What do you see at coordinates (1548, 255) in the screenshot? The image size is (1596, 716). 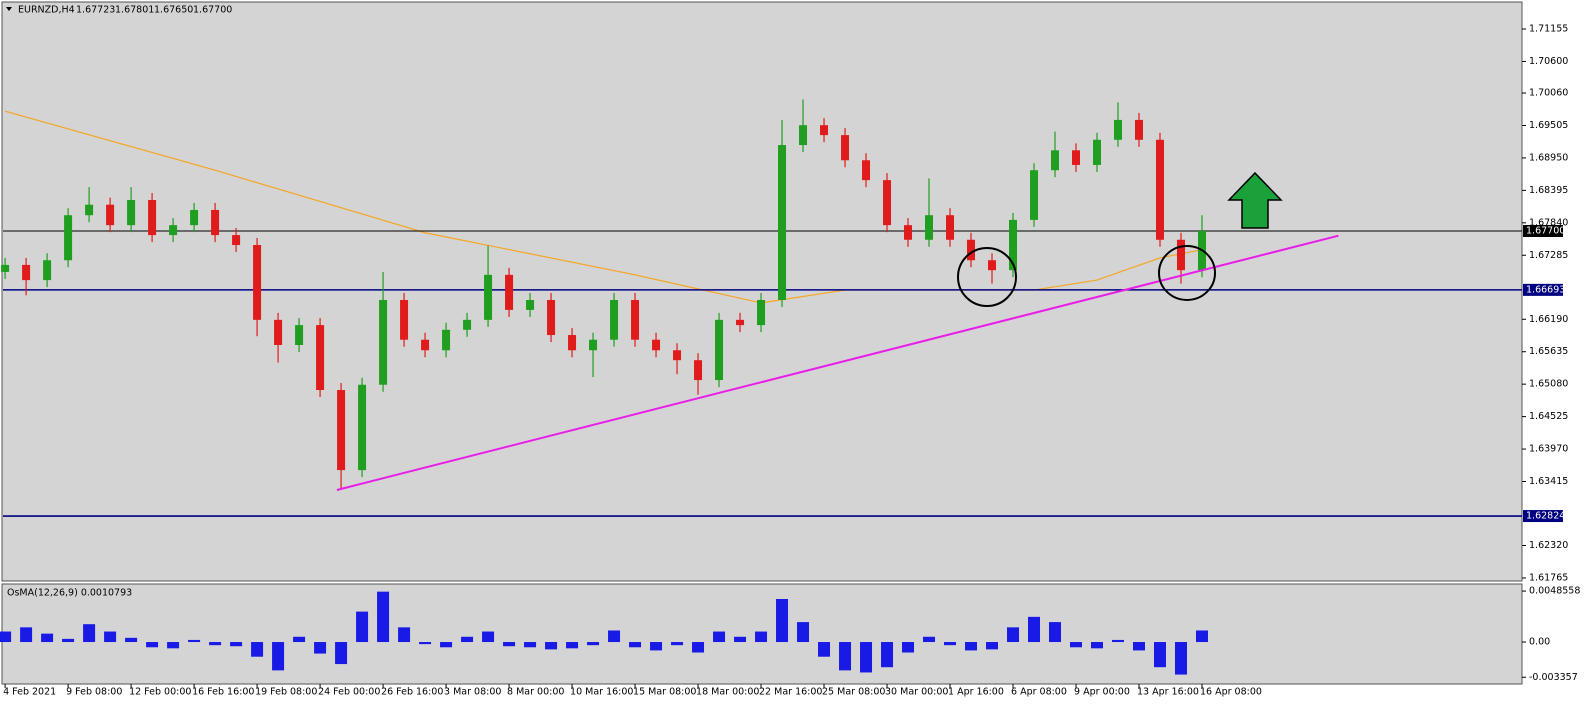 I see `y-tick-label: 1.67285` at bounding box center [1548, 255].